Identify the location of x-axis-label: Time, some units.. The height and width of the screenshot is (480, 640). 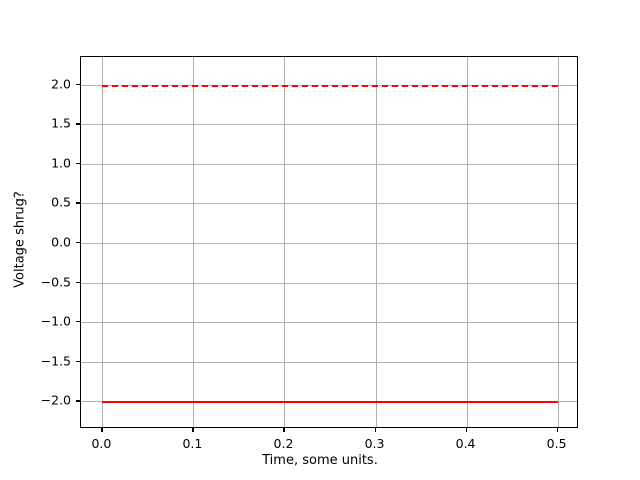
(320, 460).